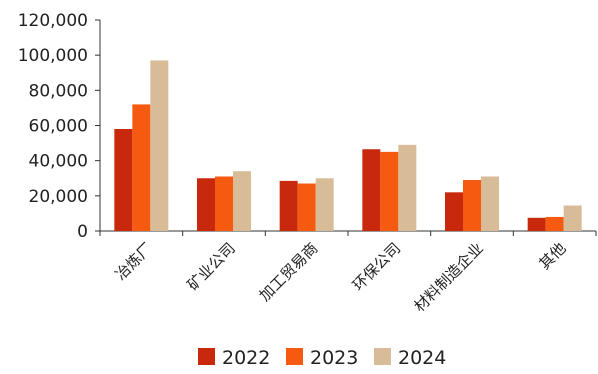 The width and height of the screenshot is (598, 374). Describe the element at coordinates (82, 232) in the screenshot. I see `y-tick-label: 0` at that location.